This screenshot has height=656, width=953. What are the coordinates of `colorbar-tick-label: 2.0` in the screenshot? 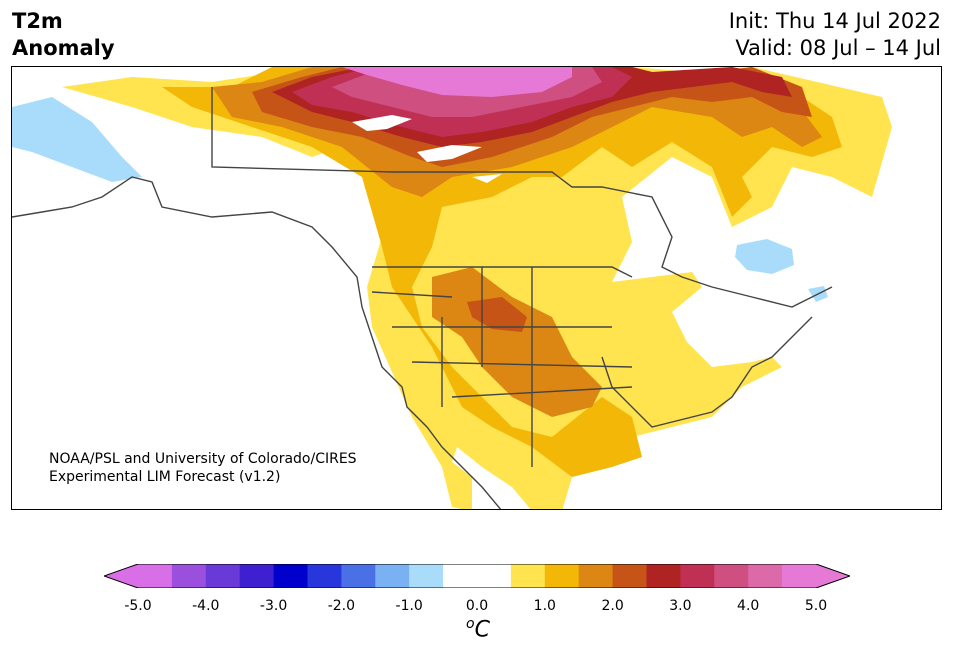 It's located at (612, 606).